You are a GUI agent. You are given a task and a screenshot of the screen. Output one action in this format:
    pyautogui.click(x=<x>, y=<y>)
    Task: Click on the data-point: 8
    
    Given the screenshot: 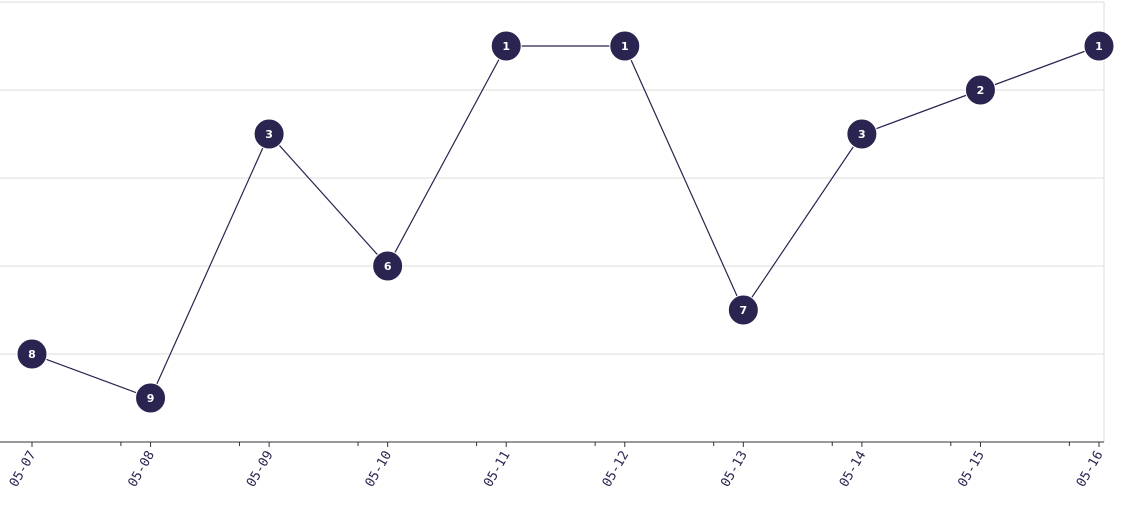 What is the action you would take?
    pyautogui.click(x=32, y=354)
    